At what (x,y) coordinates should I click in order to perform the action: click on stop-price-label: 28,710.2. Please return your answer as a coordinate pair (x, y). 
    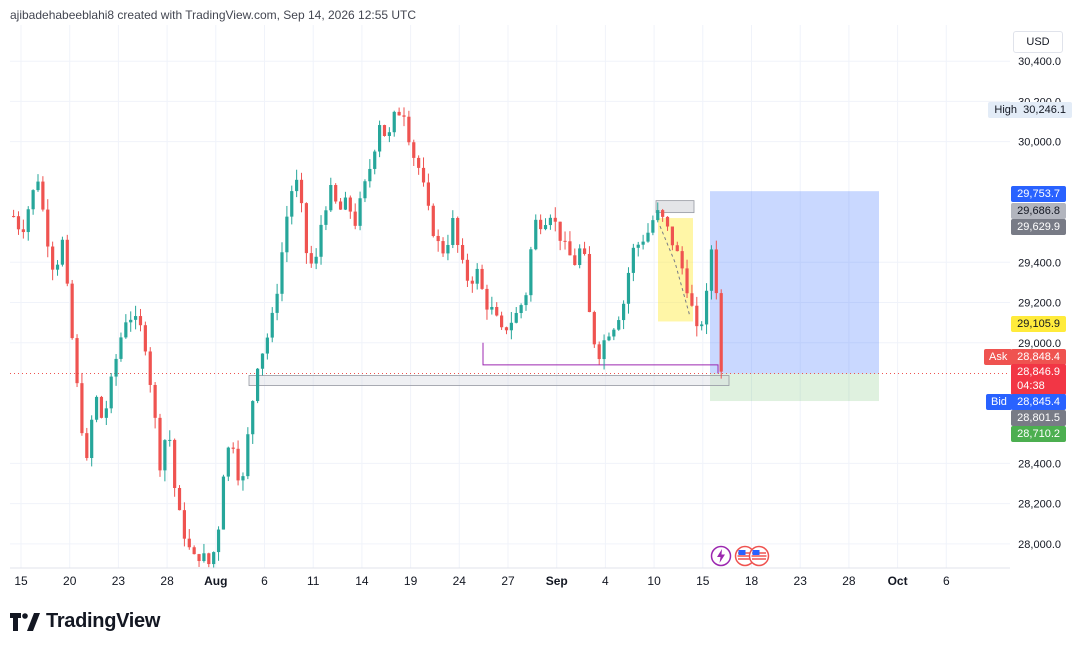
    Looking at the image, I should click on (1038, 434).